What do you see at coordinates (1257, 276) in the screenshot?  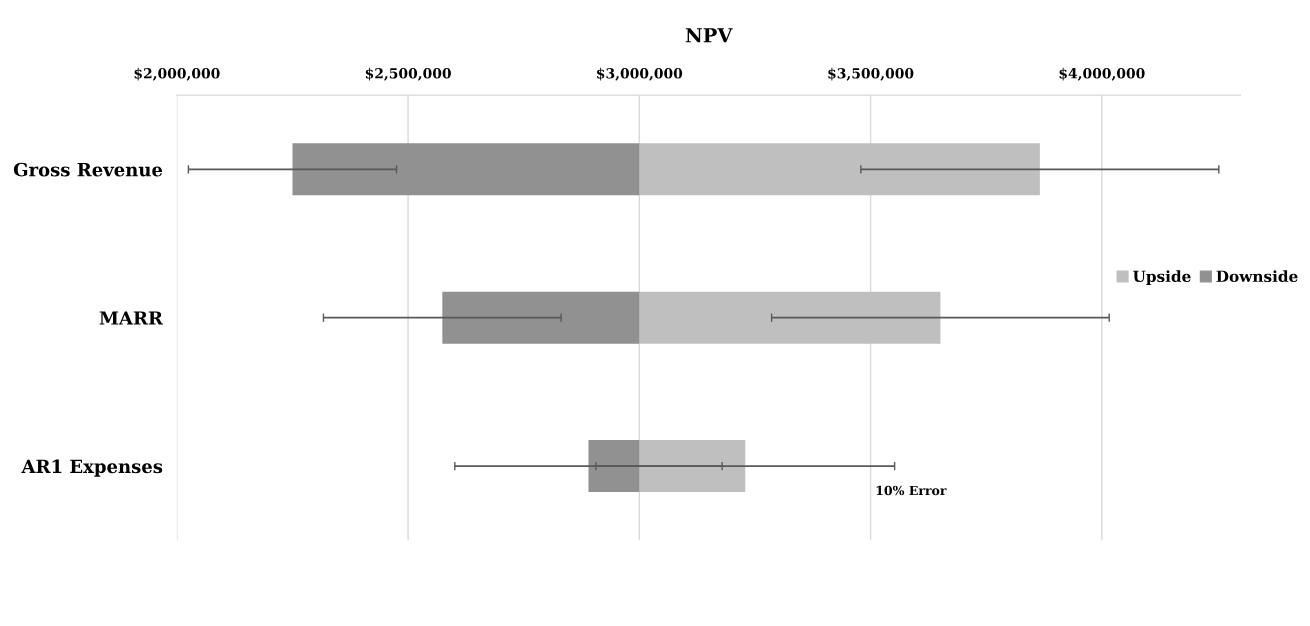 I see `legend-label: Downside` at bounding box center [1257, 276].